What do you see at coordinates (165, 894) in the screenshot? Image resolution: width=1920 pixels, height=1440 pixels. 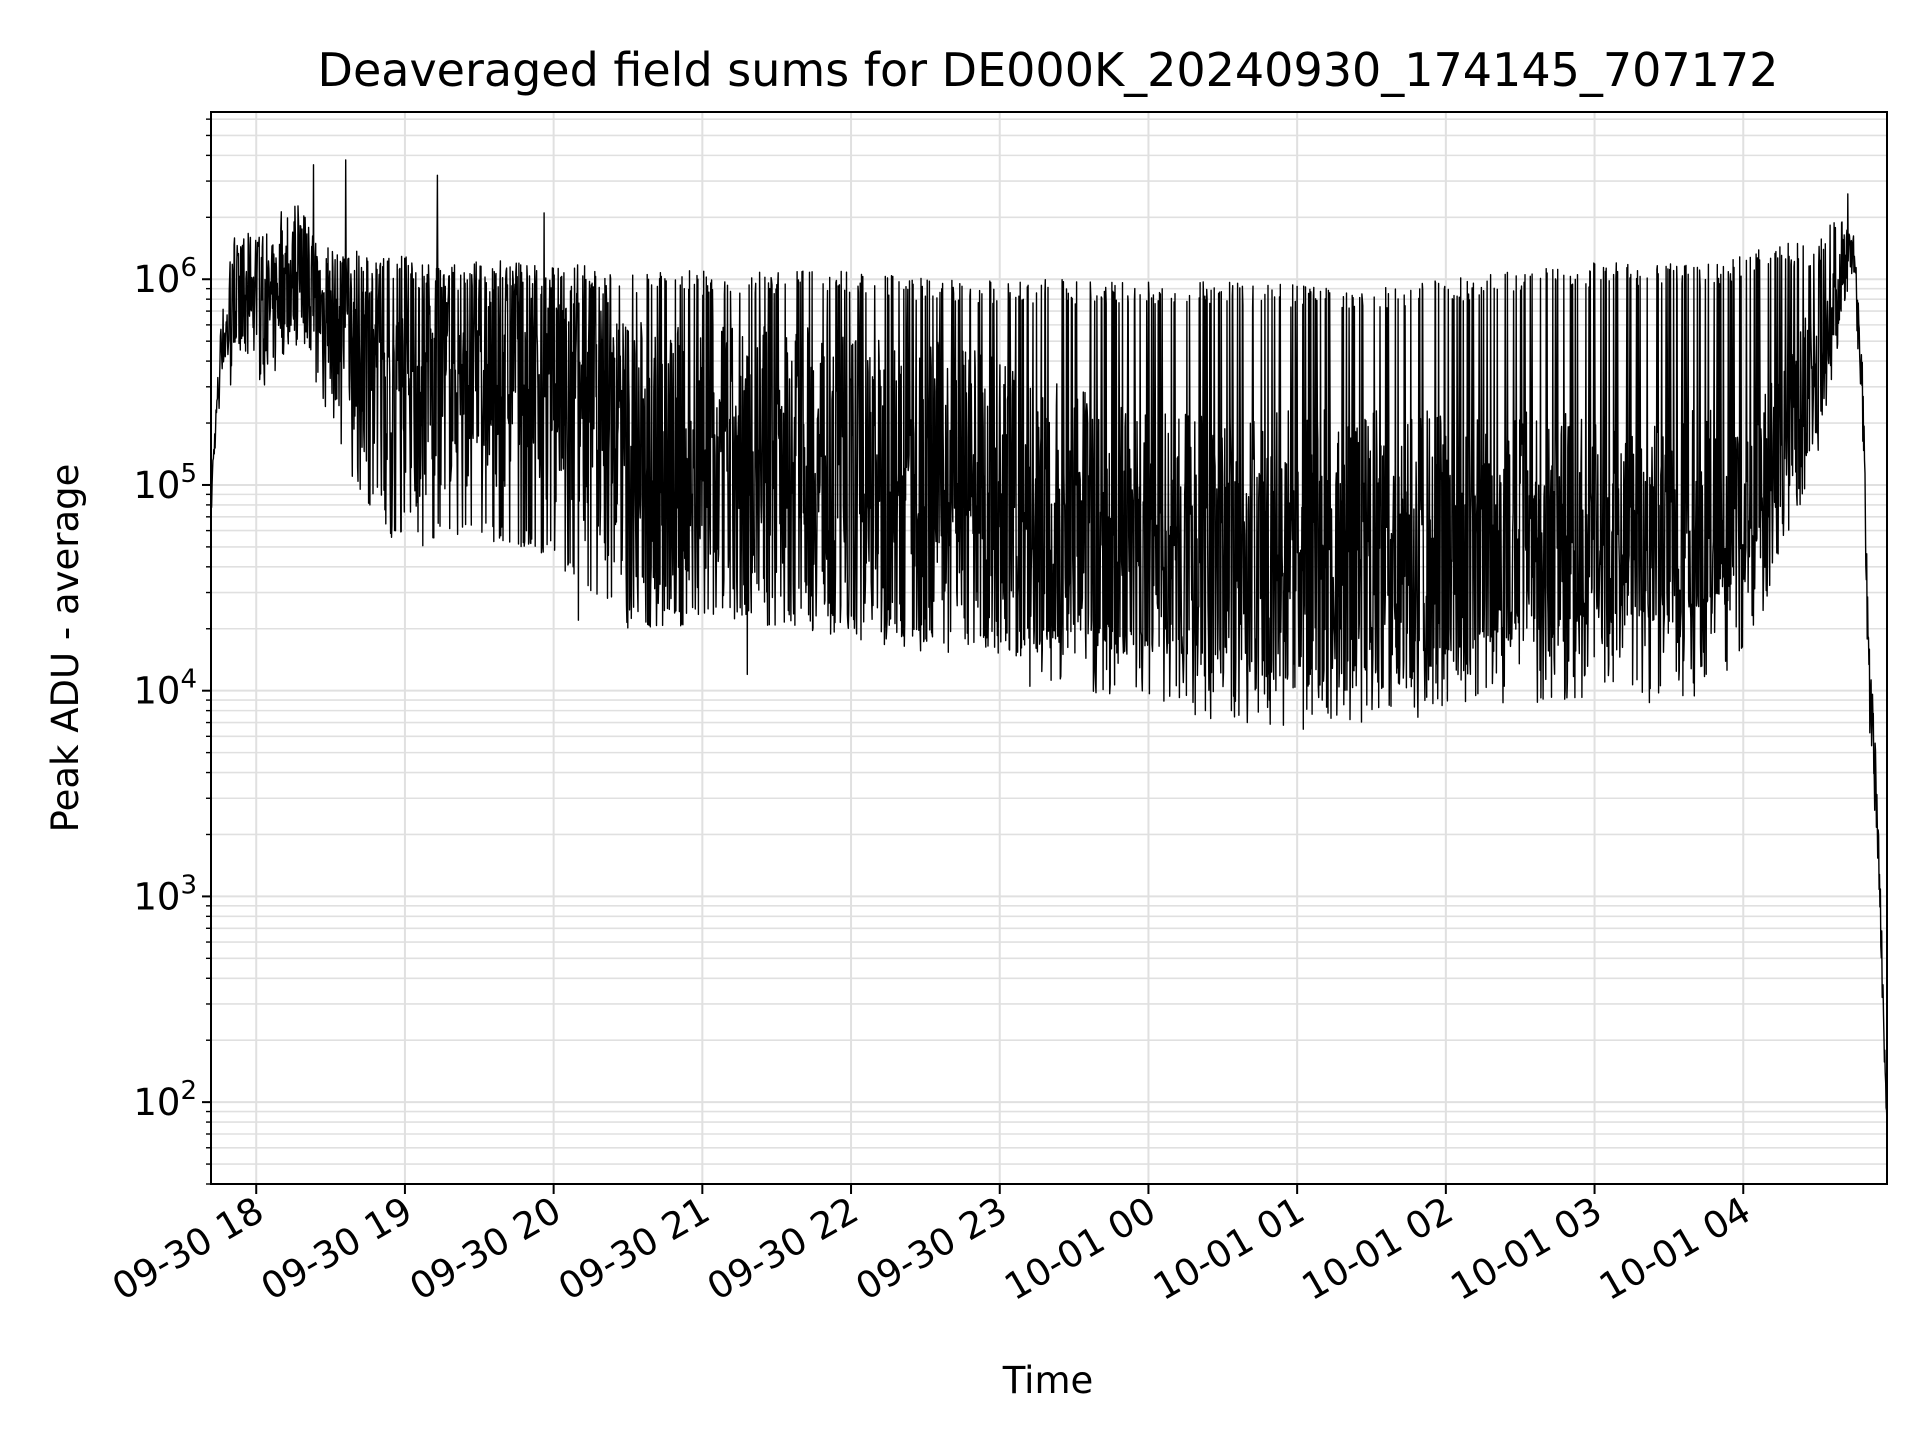 I see `y-tick-label: 103` at bounding box center [165, 894].